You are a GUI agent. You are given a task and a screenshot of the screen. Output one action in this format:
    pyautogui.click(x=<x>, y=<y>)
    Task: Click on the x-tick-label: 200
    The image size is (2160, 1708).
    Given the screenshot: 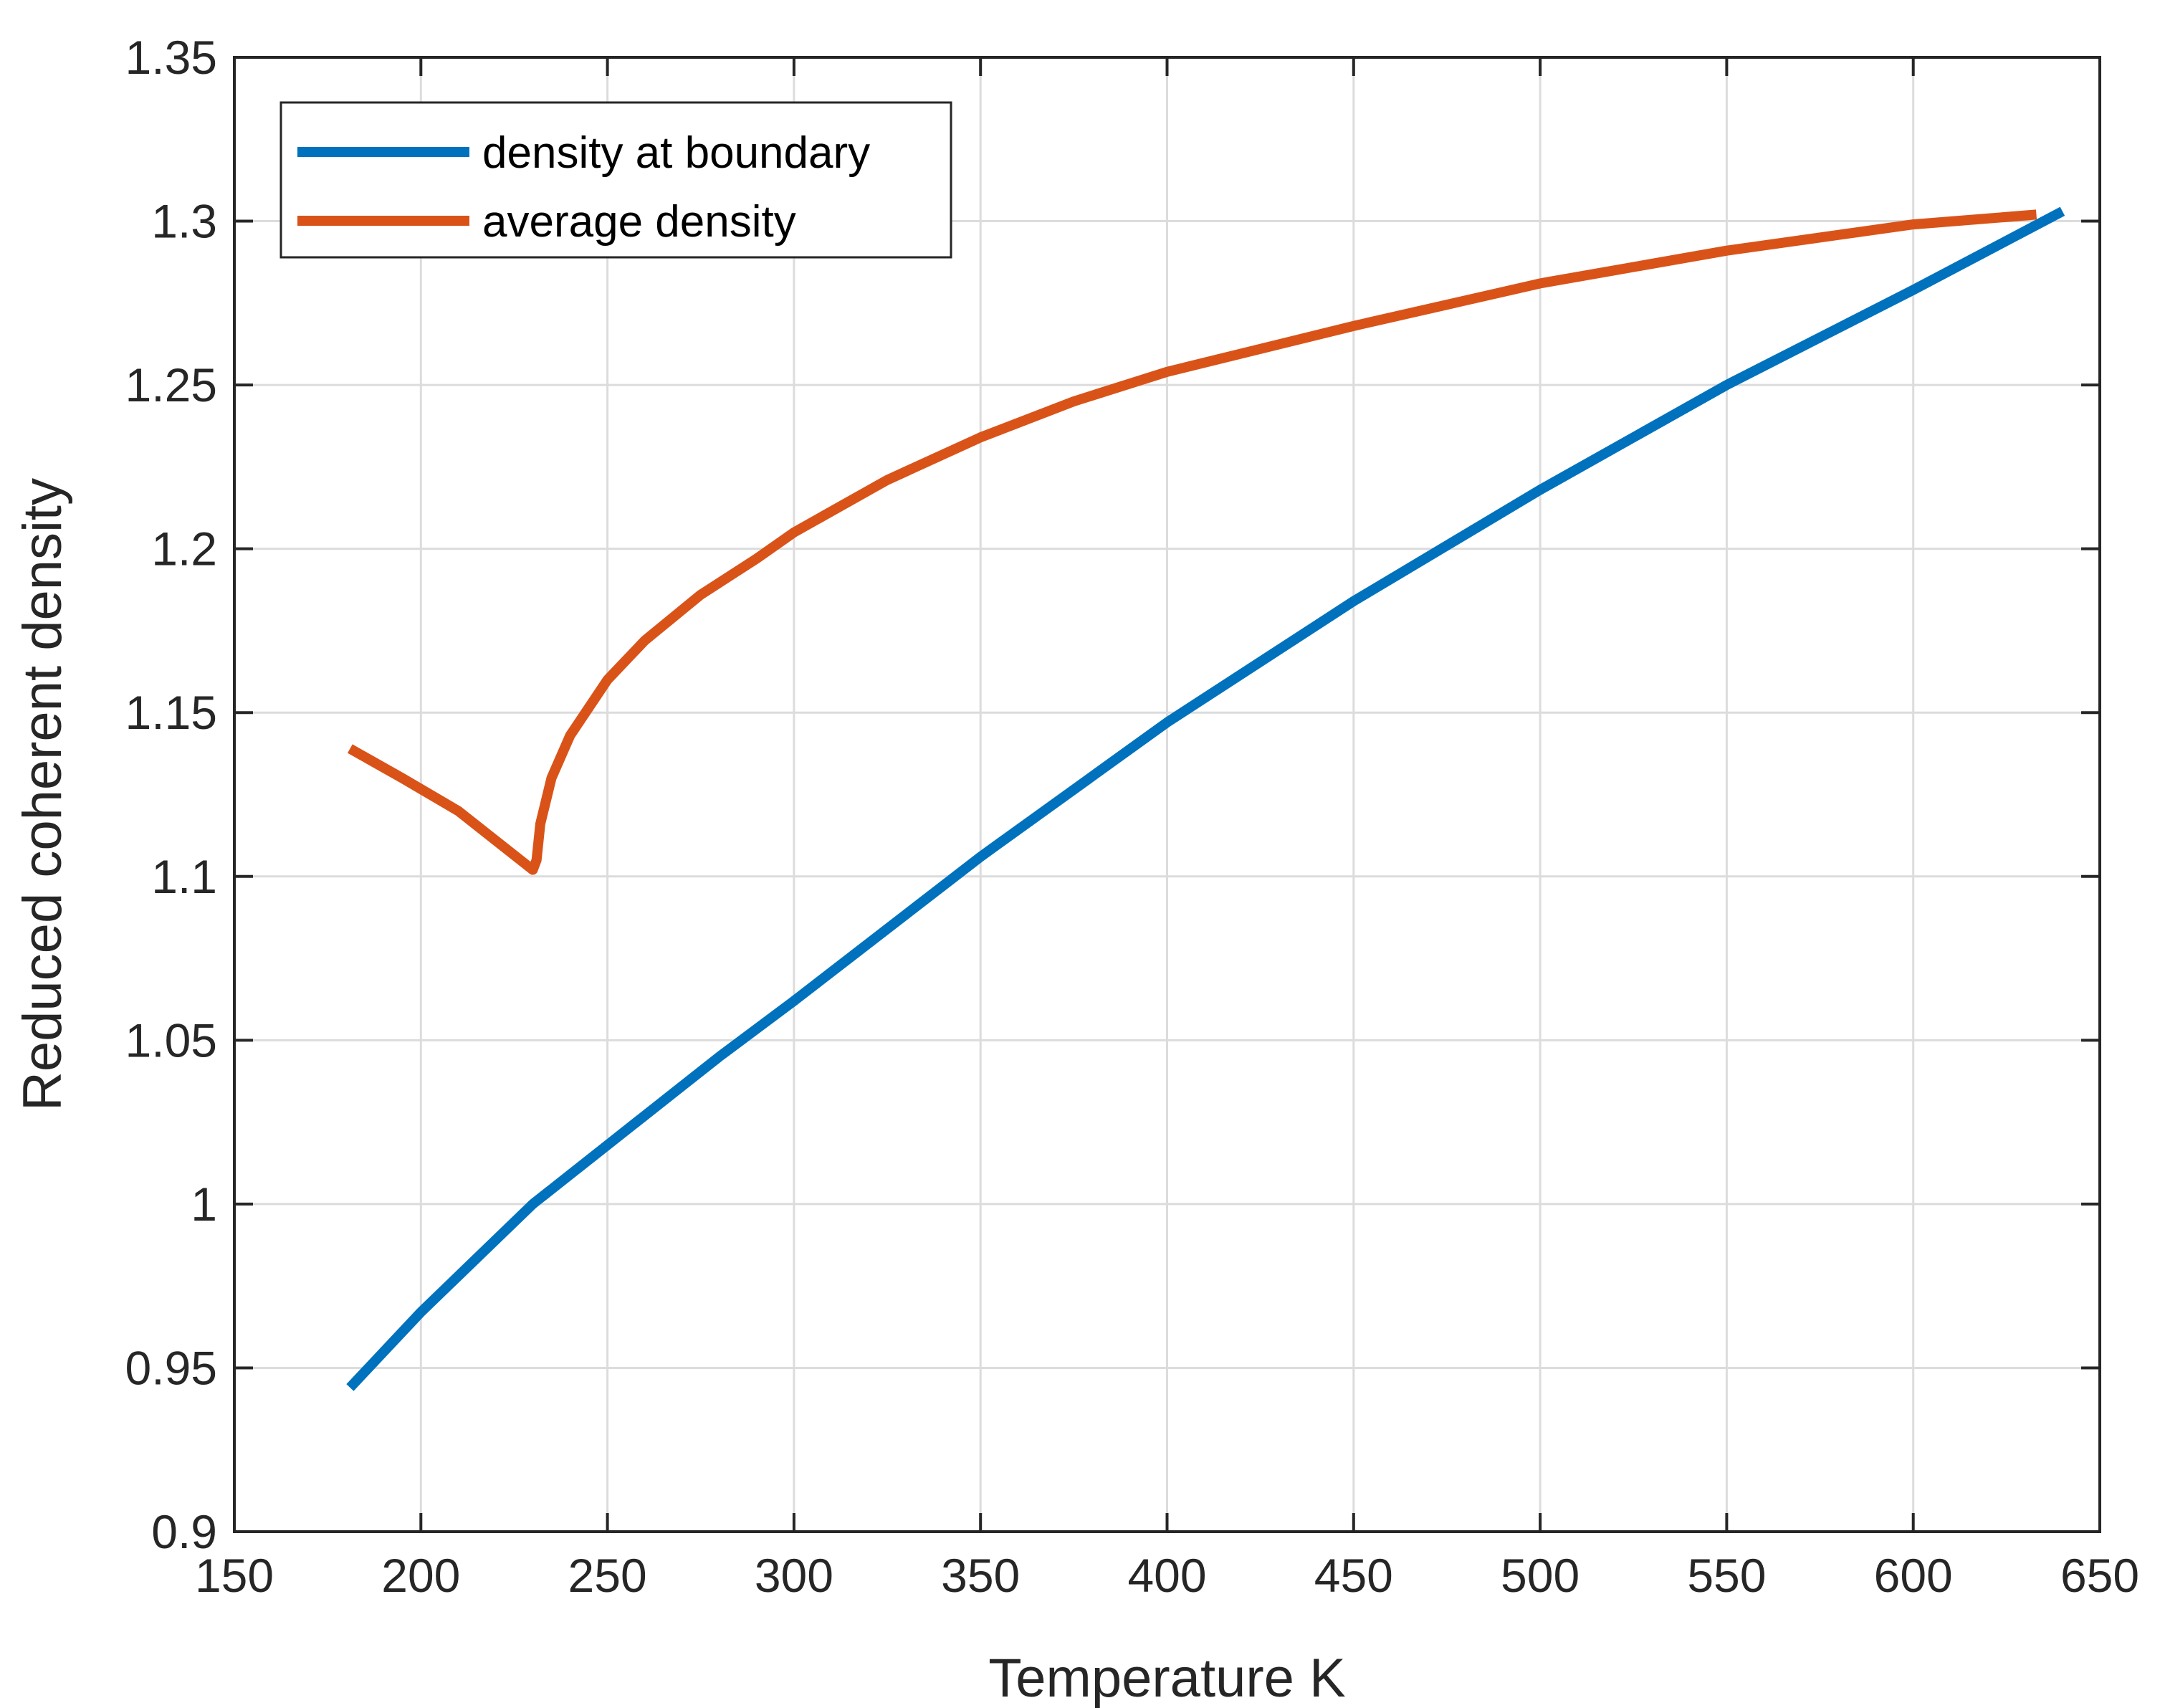 What is the action you would take?
    pyautogui.click(x=420, y=1575)
    